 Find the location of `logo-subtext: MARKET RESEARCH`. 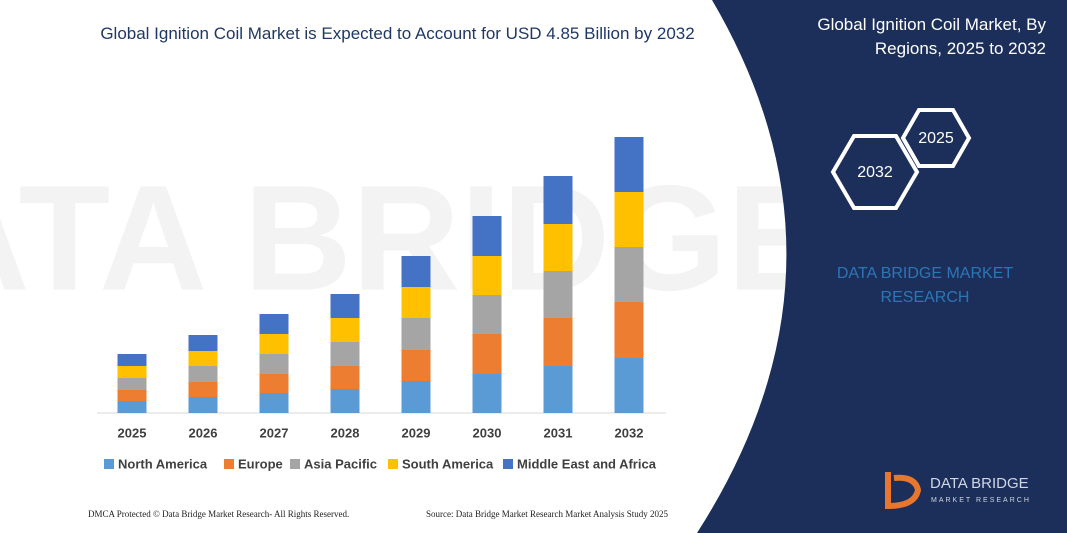

logo-subtext: MARKET RESEARCH is located at coordinates (981, 500).